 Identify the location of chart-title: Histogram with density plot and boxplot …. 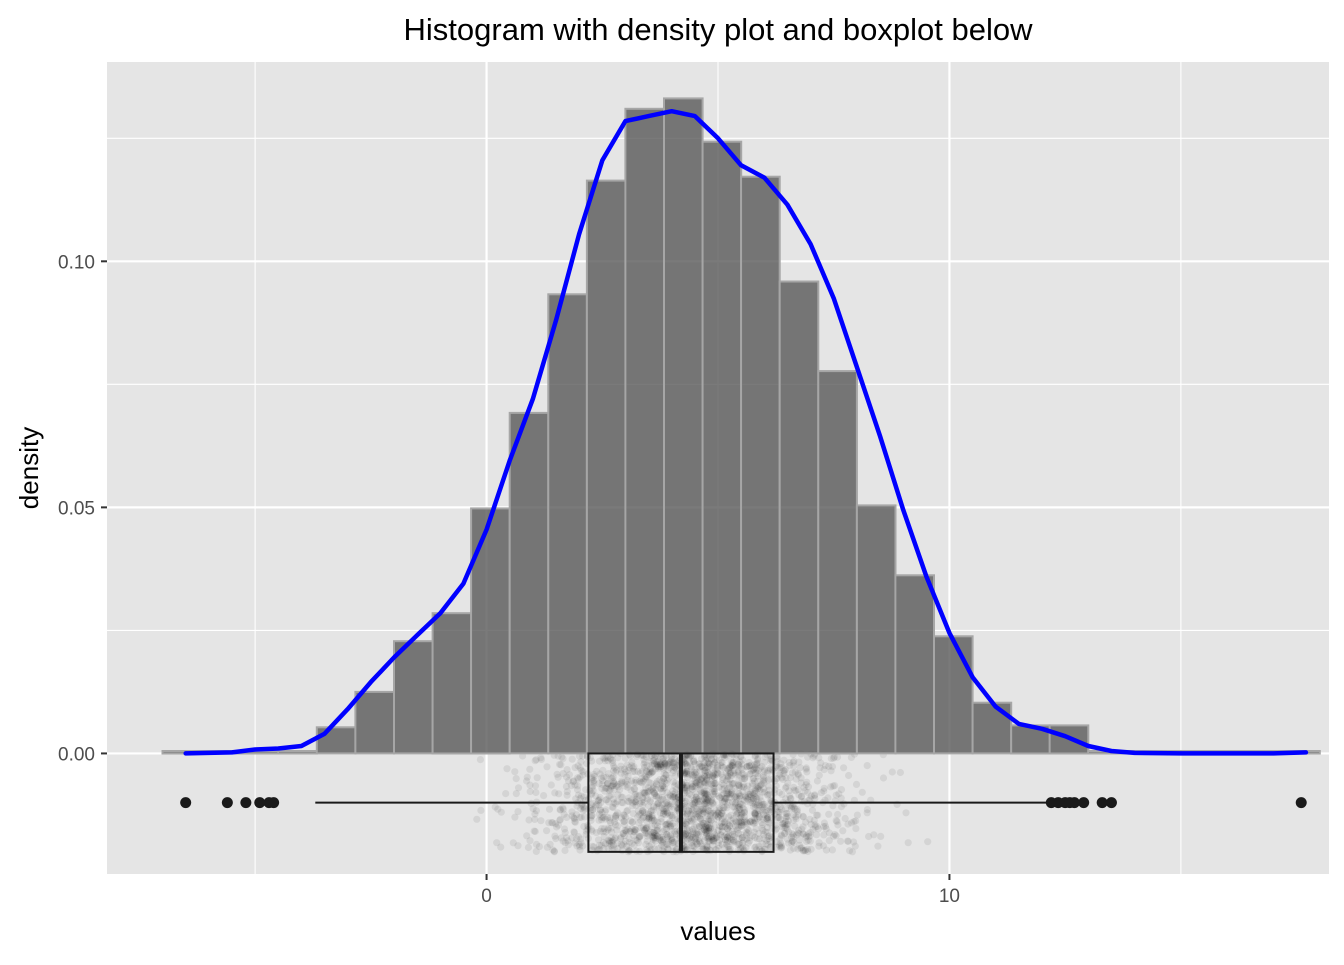
(719, 29).